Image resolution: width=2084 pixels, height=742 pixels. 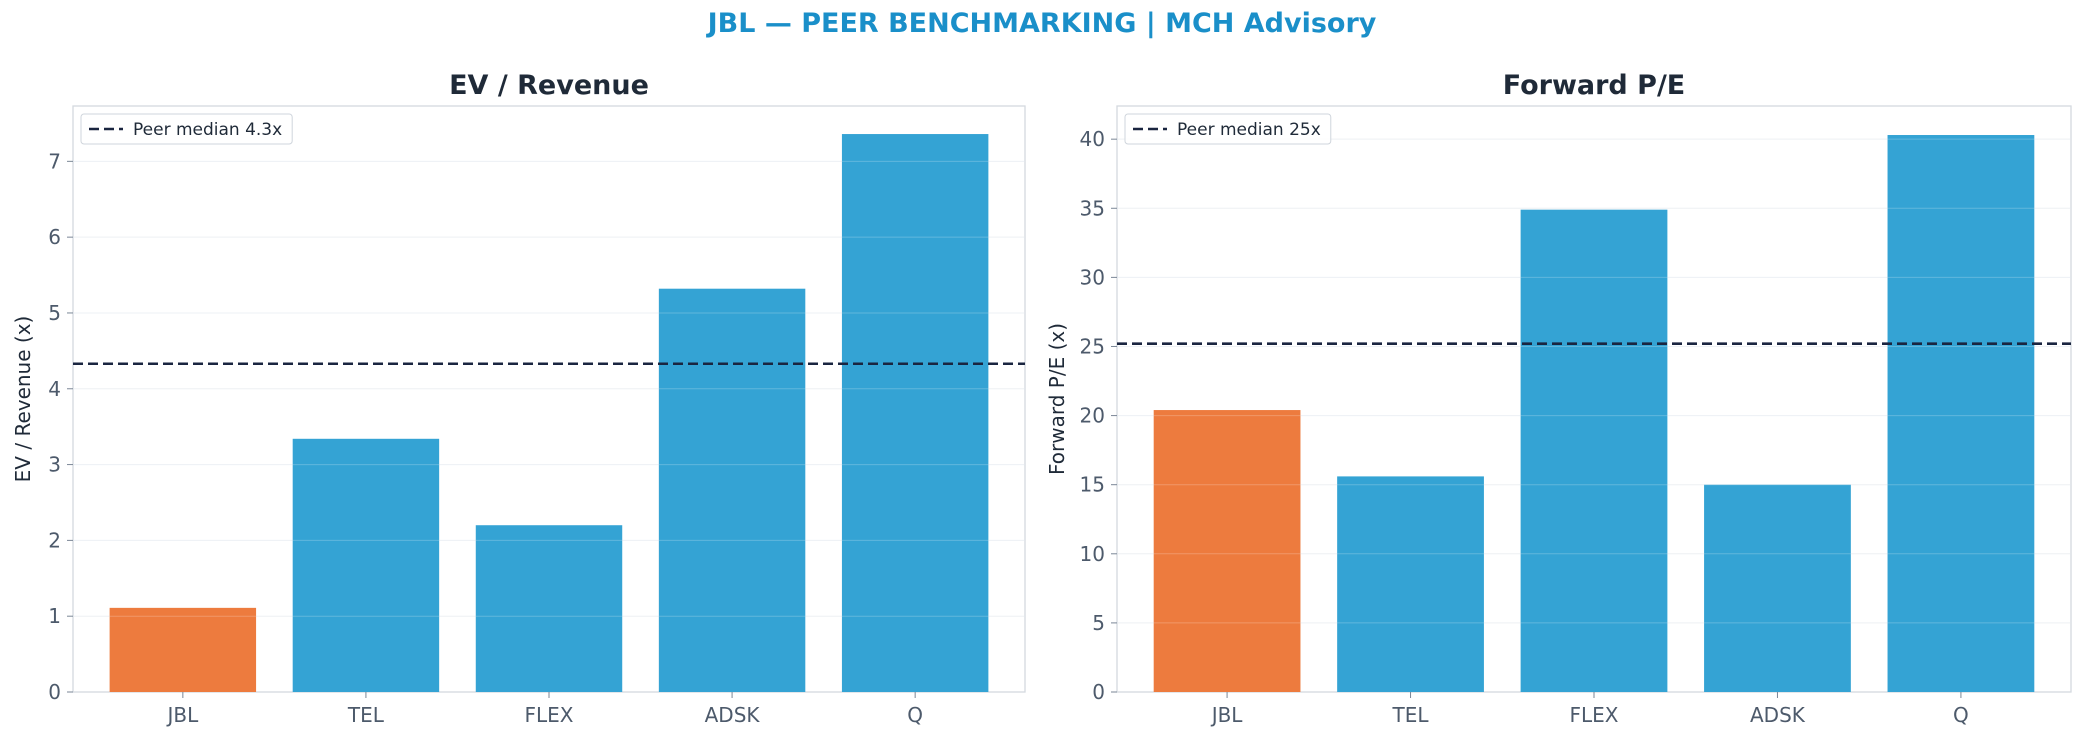 I want to click on y-tick-label: 25, so click(x=1092, y=346).